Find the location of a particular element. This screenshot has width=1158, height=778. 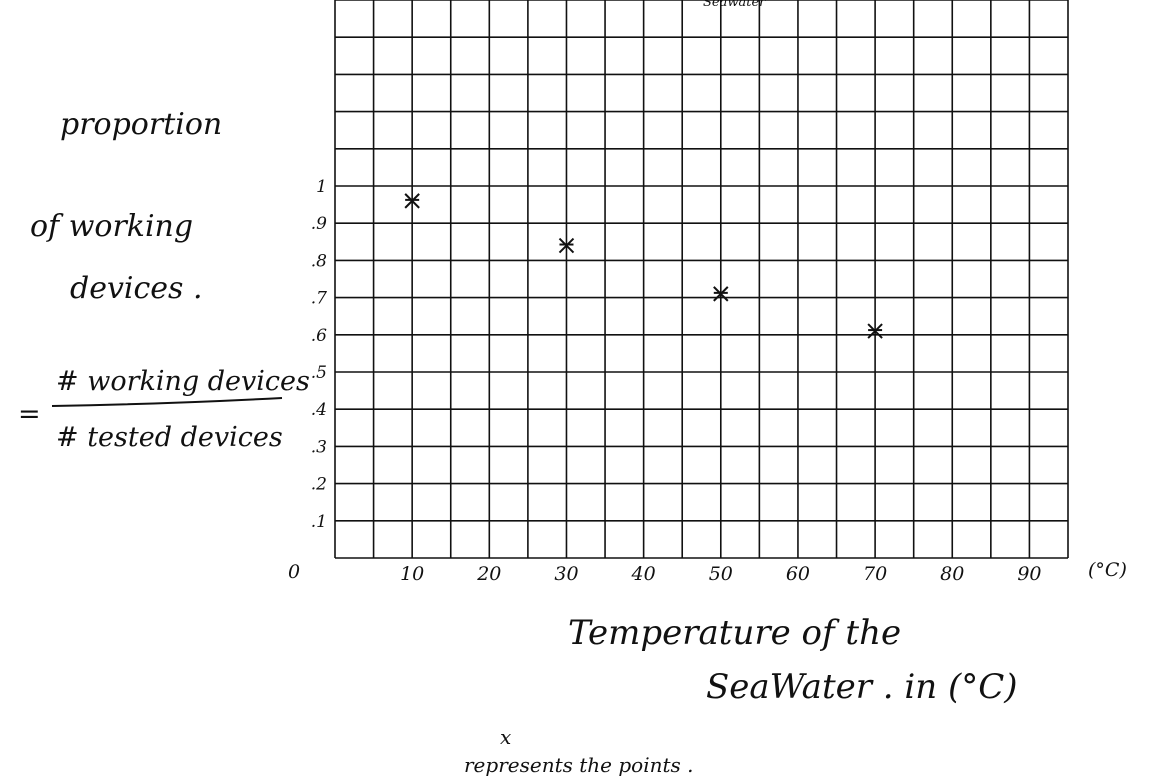

formula-numerator: # working devices is located at coordinates (183, 381).